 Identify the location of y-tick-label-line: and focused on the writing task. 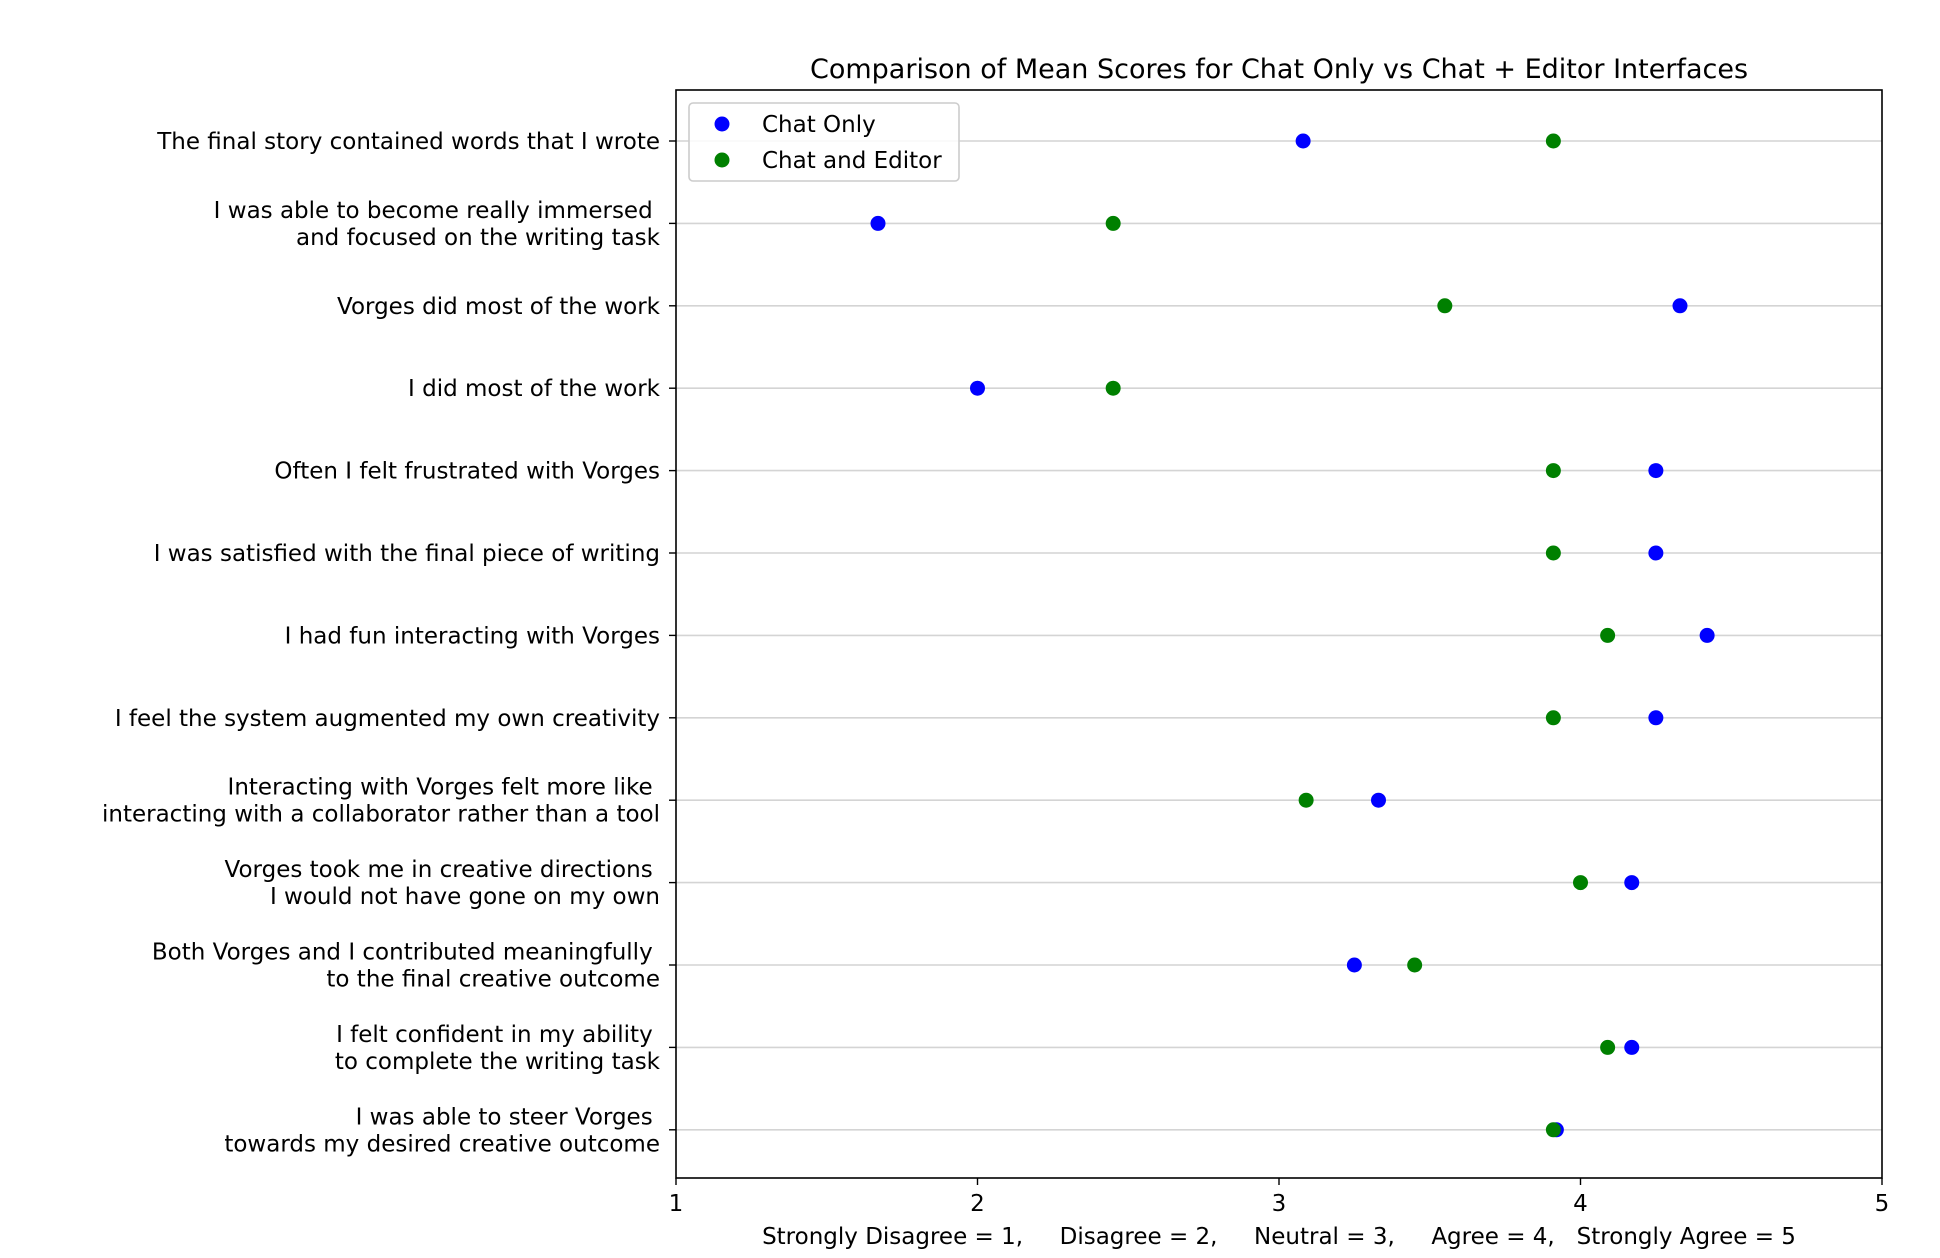
(478, 238).